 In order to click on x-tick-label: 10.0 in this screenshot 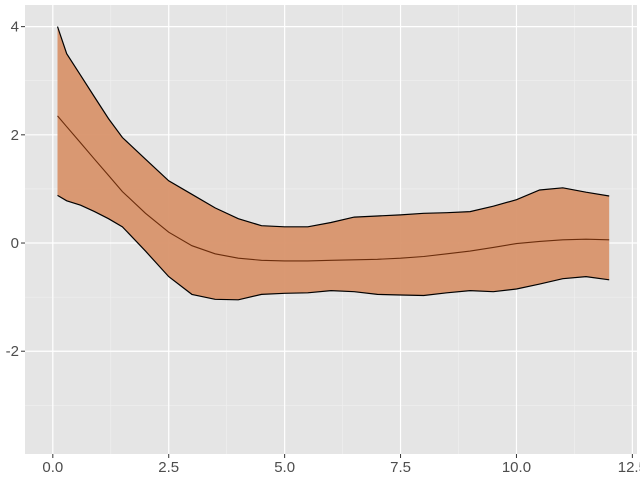, I will do `click(516, 467)`.